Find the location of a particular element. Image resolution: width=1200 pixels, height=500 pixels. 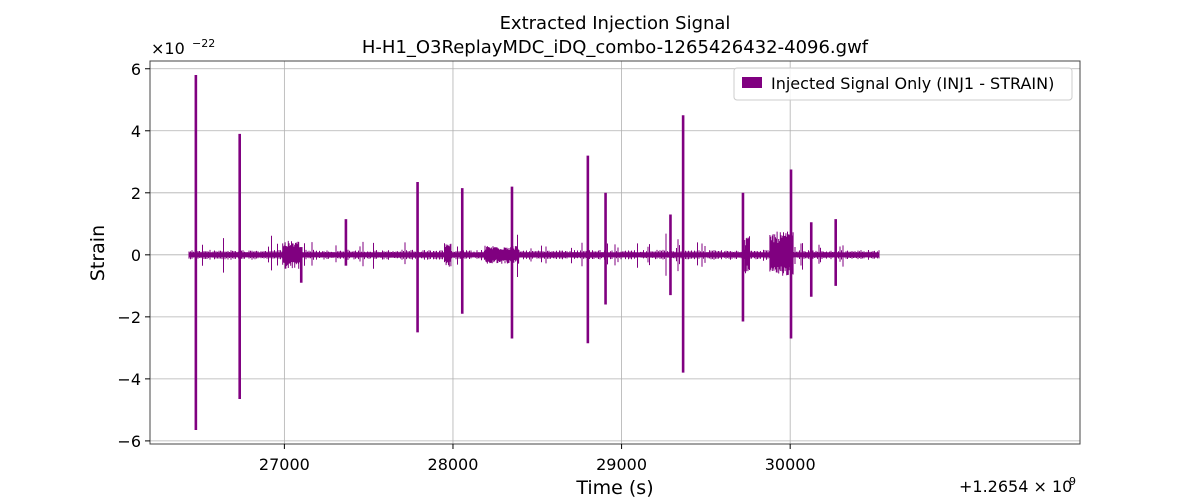

y-tick-label: −6 is located at coordinates (129, 441).